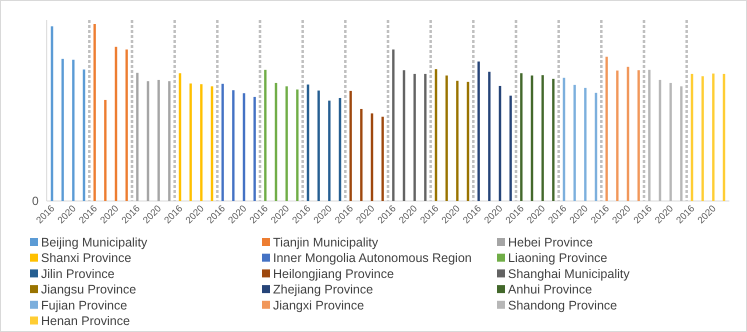 The width and height of the screenshot is (747, 332). What do you see at coordinates (78, 273) in the screenshot?
I see `legend-label: Jilin Province` at bounding box center [78, 273].